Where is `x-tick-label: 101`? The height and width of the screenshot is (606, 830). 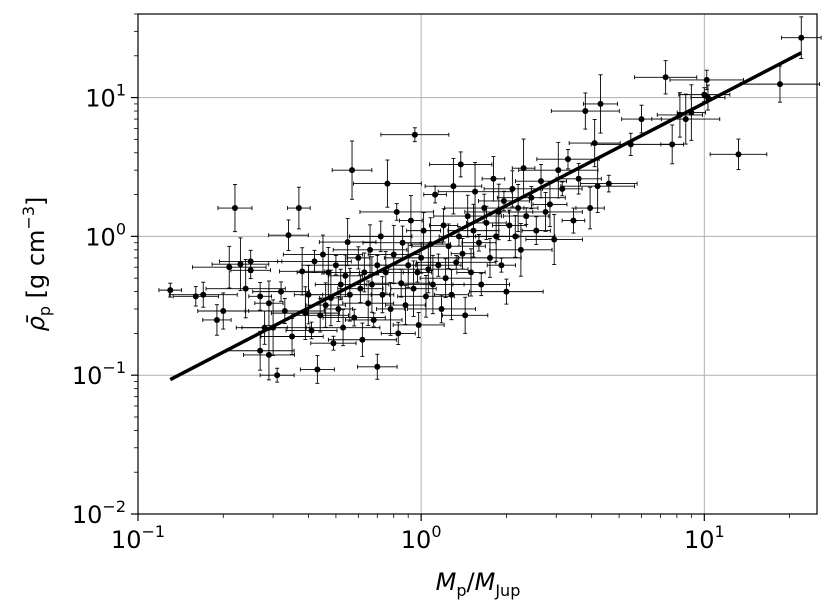 x-tick-label: 101 is located at coordinates (704, 538).